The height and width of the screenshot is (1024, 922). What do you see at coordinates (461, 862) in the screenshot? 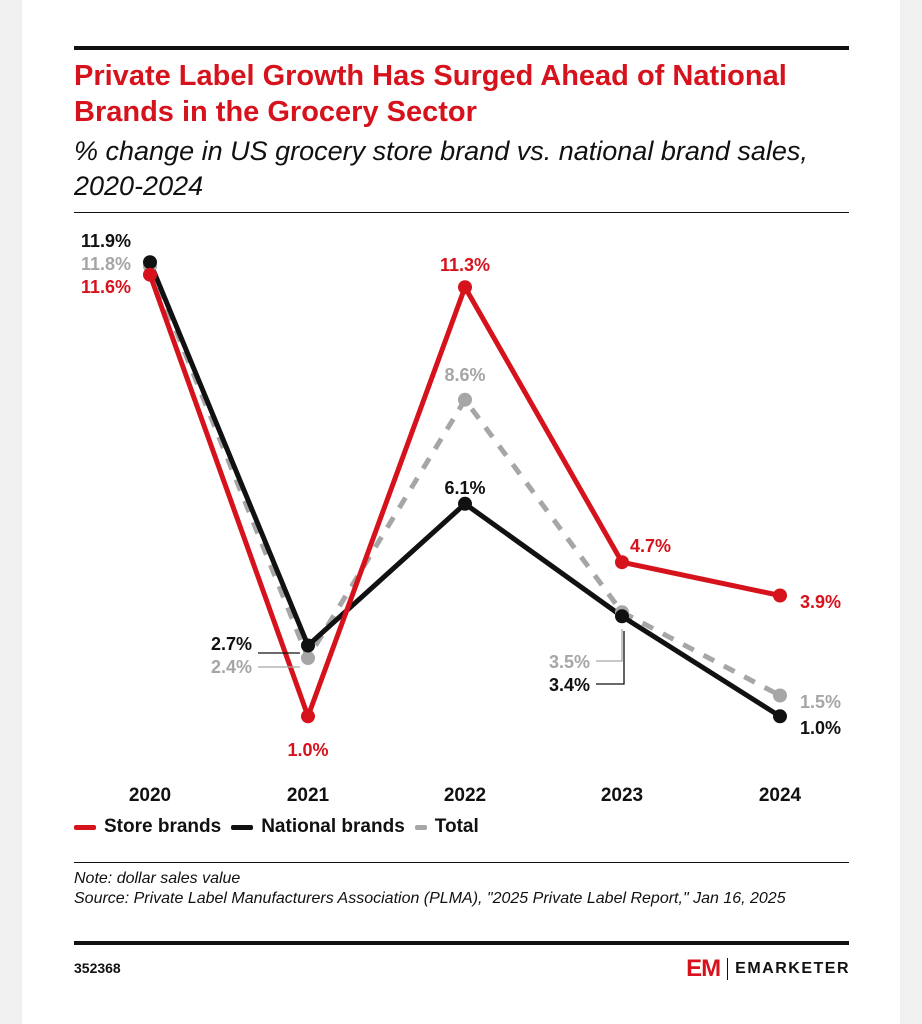
I see `notes-rule` at bounding box center [461, 862].